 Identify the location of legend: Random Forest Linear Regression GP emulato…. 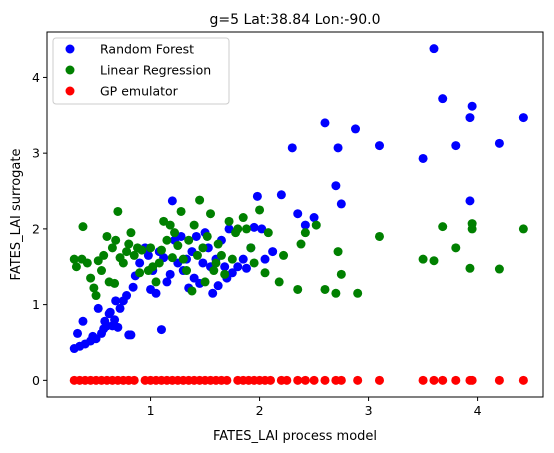
(141, 71).